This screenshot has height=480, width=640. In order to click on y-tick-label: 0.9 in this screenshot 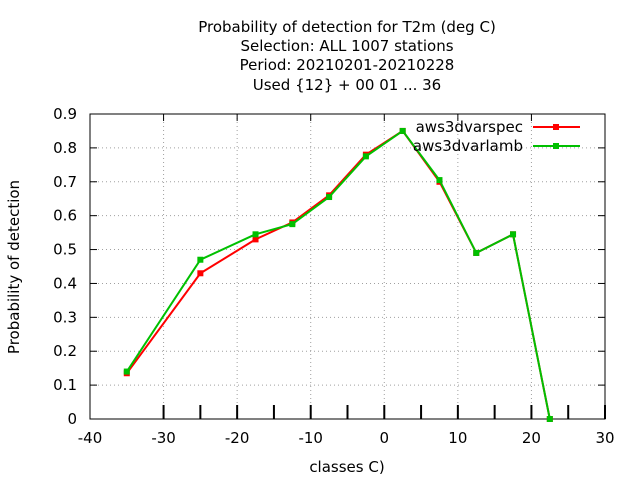, I will do `click(65, 114)`.